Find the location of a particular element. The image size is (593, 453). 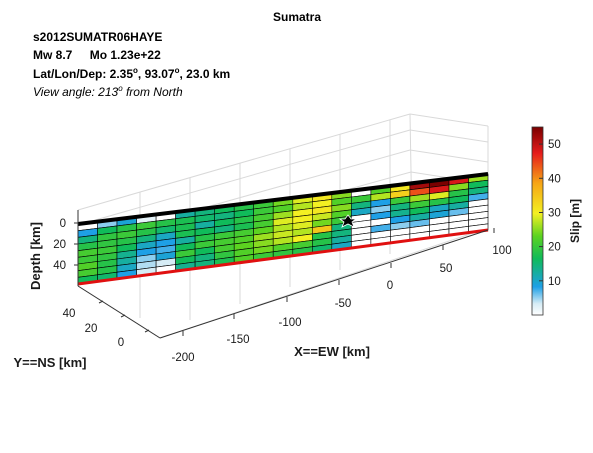

colorbar-tick-label: 40 is located at coordinates (554, 179).